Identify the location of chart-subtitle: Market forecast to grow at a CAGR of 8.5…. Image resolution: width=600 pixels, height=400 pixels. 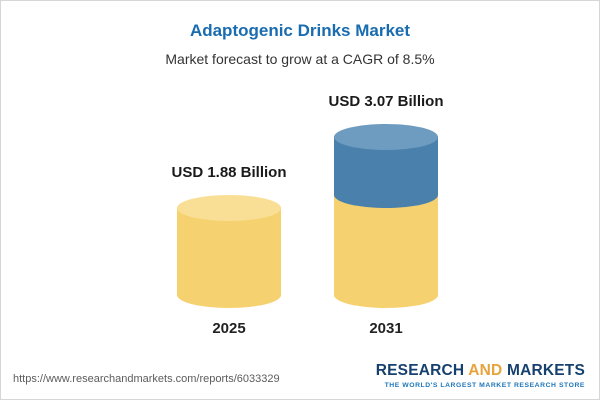
(300, 59).